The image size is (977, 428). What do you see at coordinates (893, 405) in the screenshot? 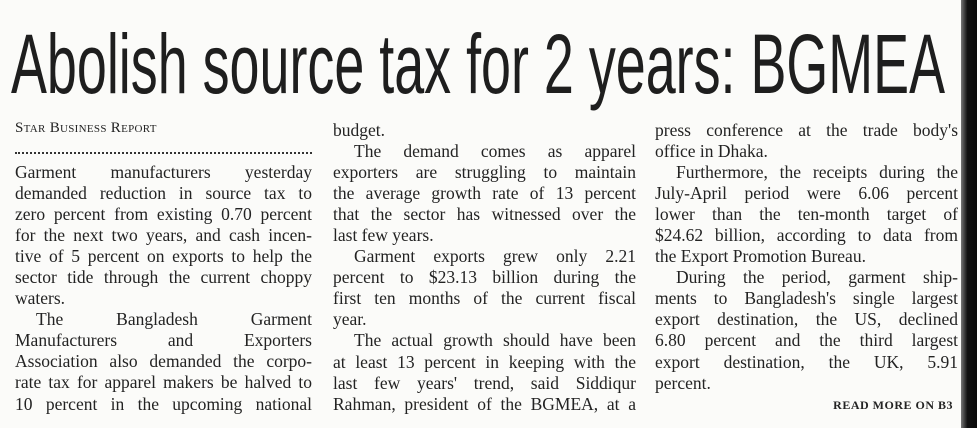
I see `read-more: READ MORE ON B3` at bounding box center [893, 405].